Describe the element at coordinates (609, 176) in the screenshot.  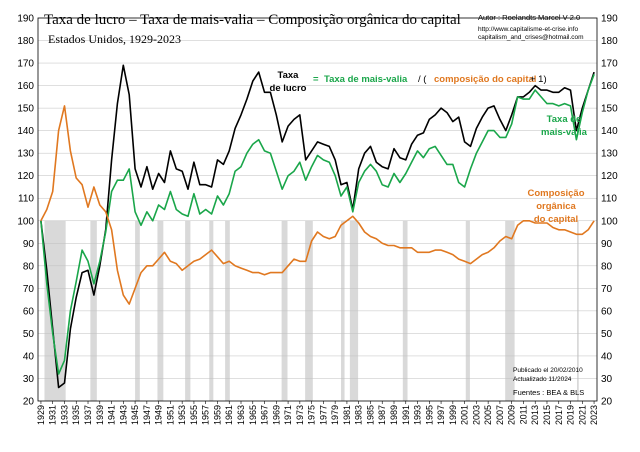
I see `y-tick-right-120: 120` at that location.